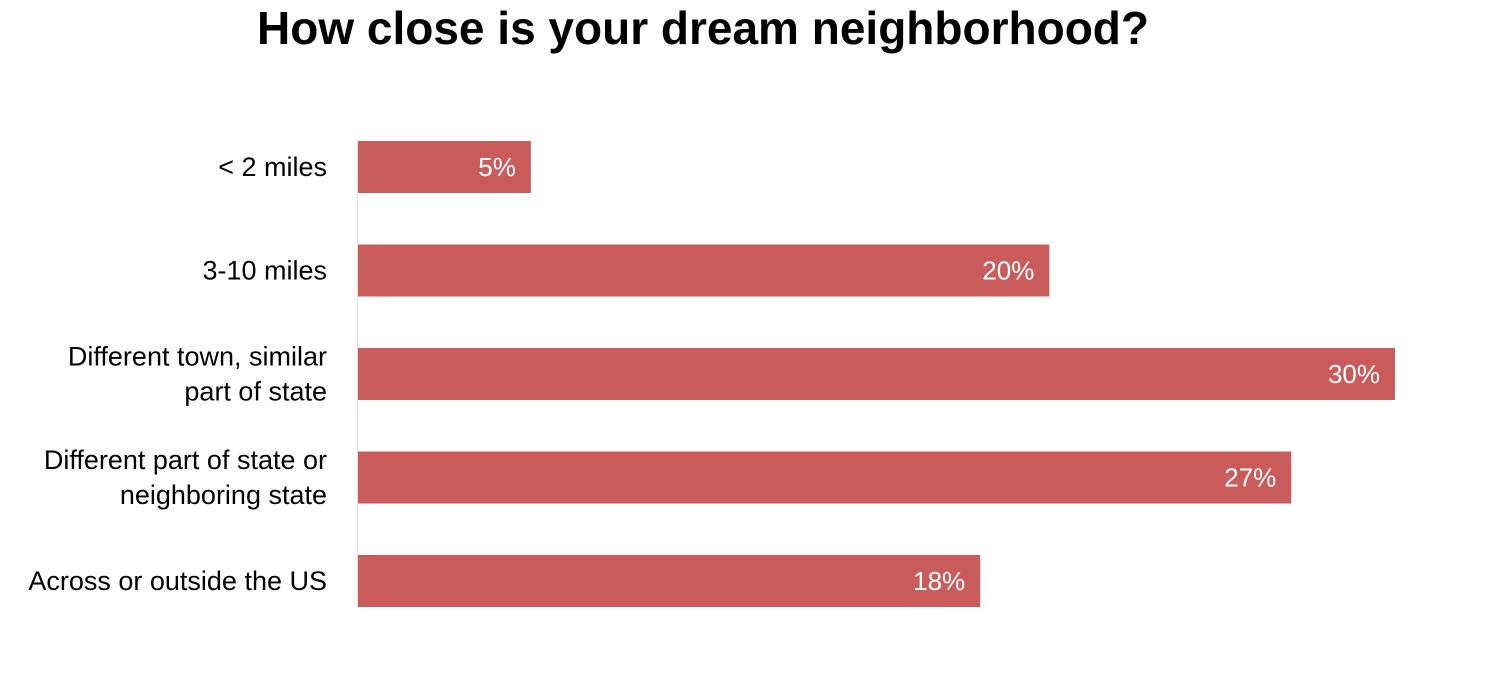  I want to click on category-label: part of state, so click(255, 392).